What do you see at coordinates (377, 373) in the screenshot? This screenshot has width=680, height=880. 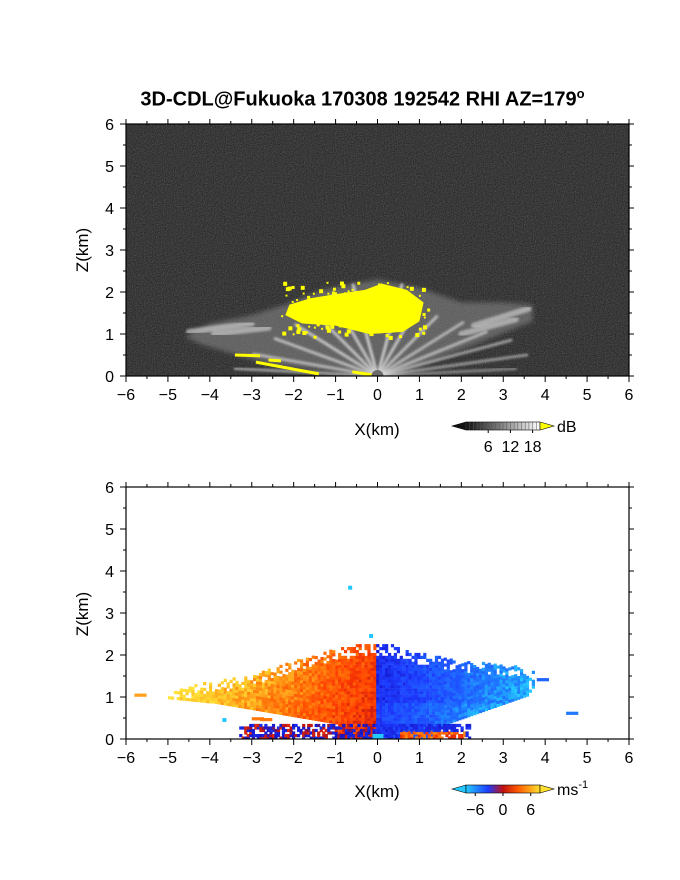 I see `lidar-site` at bounding box center [377, 373].